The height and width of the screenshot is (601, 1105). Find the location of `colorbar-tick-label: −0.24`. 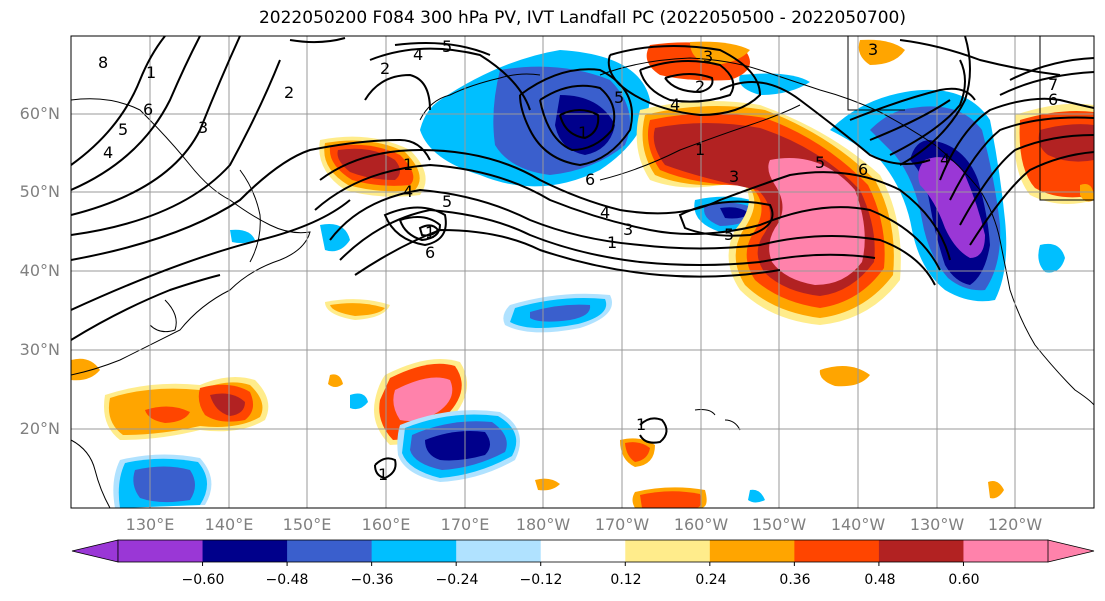

colorbar-tick-label: −0.24 is located at coordinates (457, 580).